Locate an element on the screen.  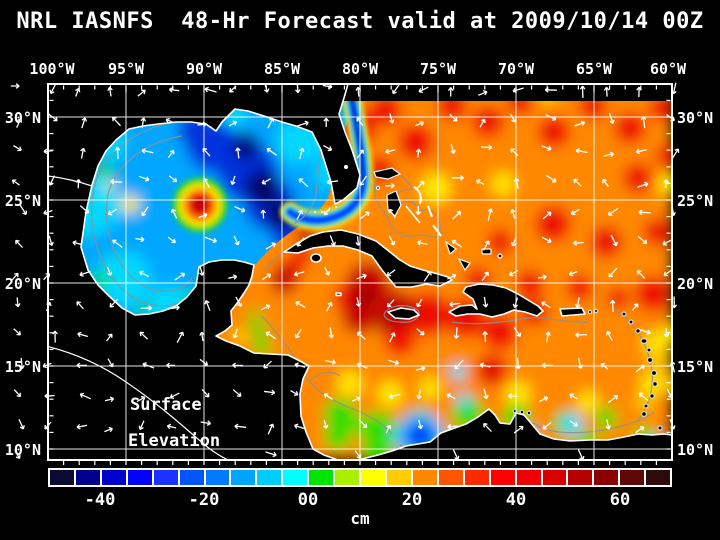
colorbar-tick: 40 is located at coordinates (516, 500).